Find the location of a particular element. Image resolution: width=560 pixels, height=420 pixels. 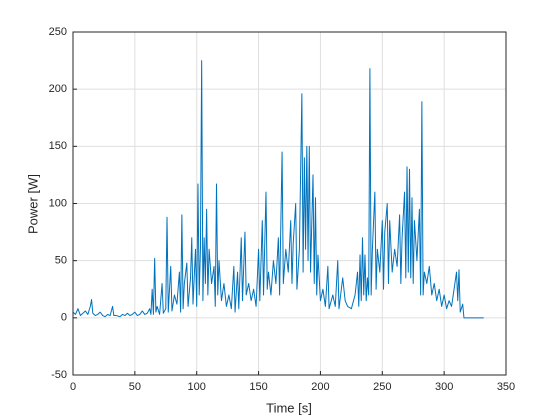

y-tick-label: 150 is located at coordinates (58, 146).